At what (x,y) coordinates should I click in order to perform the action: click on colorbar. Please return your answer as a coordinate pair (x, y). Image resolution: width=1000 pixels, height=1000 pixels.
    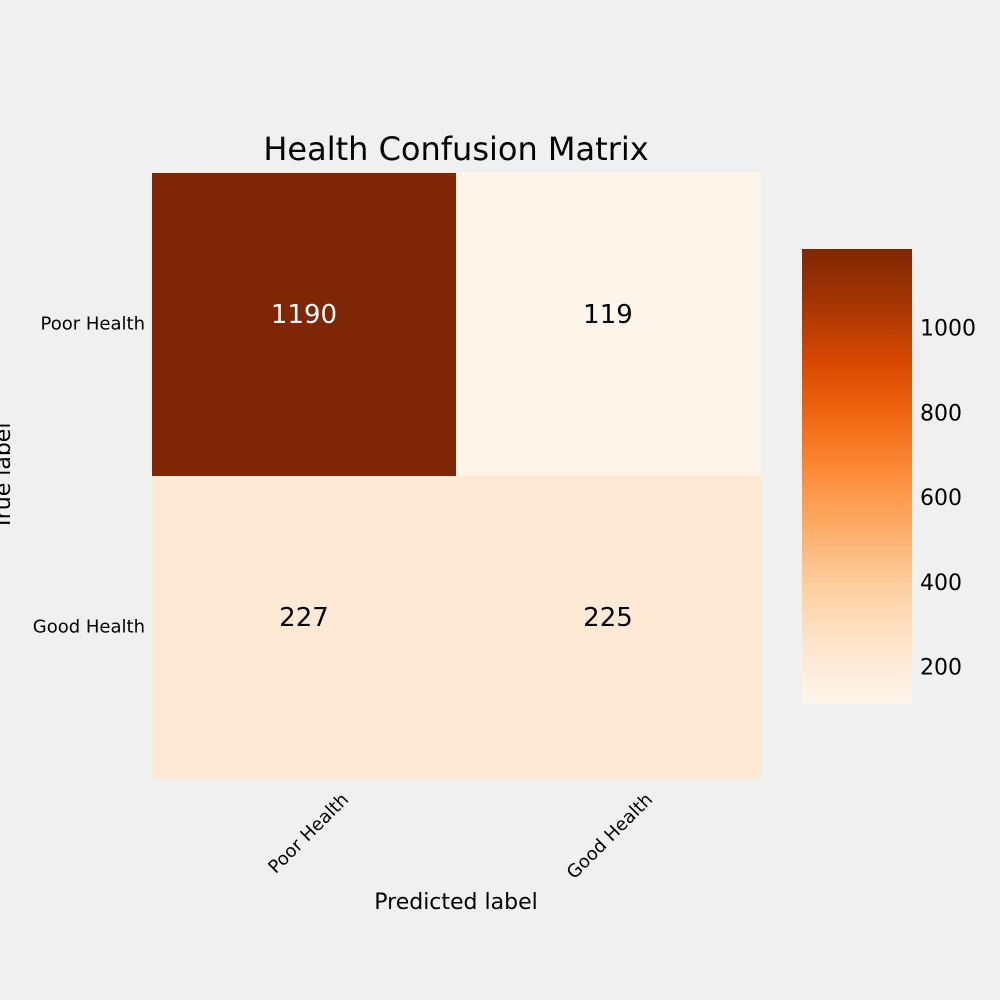
    Looking at the image, I should click on (857, 476).